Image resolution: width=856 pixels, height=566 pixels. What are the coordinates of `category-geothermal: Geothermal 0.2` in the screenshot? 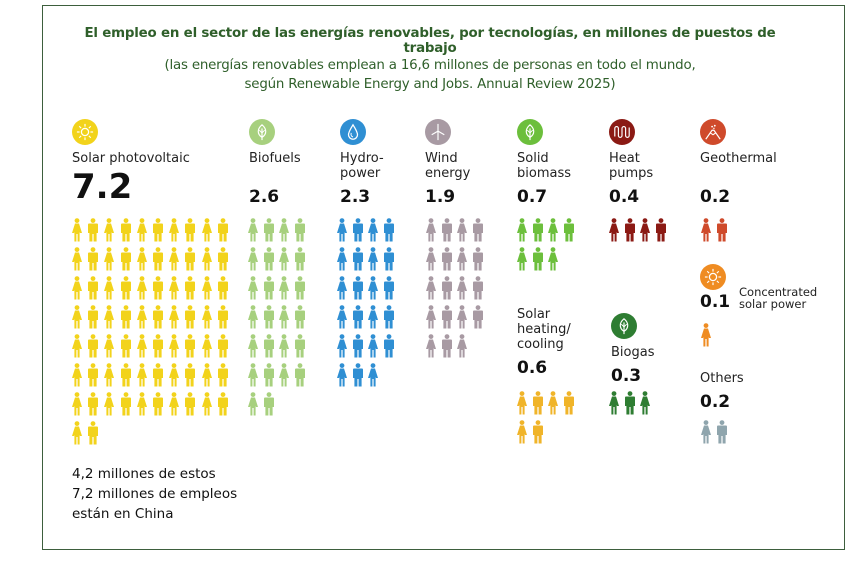 It's located at (738, 163).